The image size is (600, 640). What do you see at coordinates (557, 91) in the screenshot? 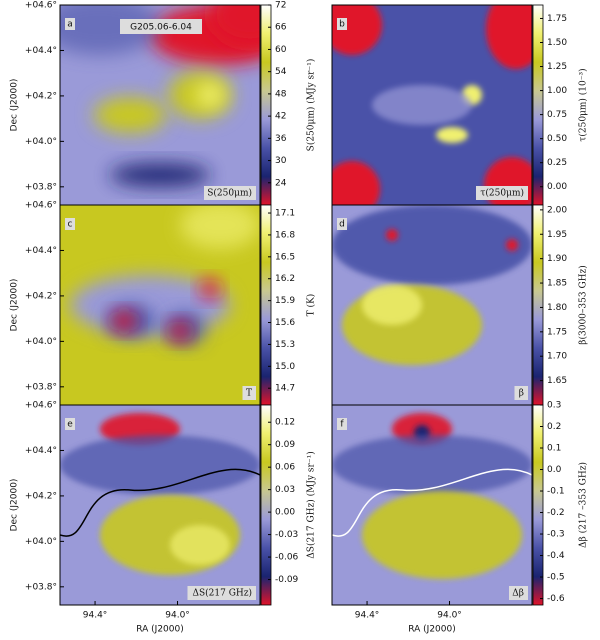
I see `colorbar-tick-label: 1.00` at bounding box center [557, 91].